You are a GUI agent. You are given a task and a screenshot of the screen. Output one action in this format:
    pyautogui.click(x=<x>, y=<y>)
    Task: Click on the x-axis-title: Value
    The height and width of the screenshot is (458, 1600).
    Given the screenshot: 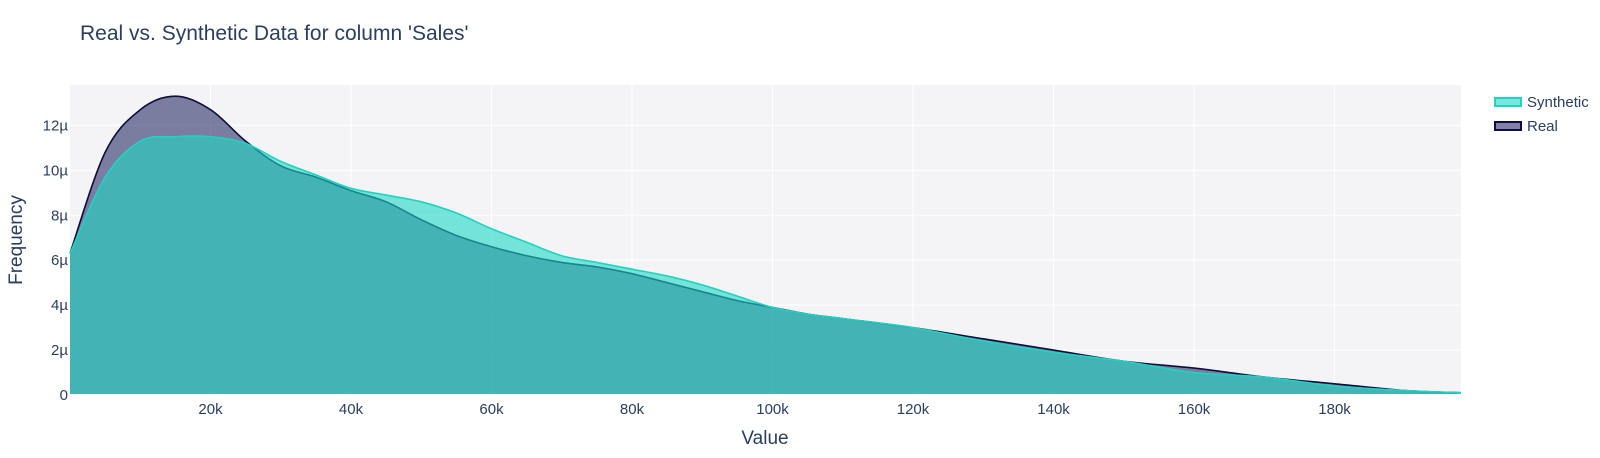 What is the action you would take?
    pyautogui.click(x=764, y=438)
    